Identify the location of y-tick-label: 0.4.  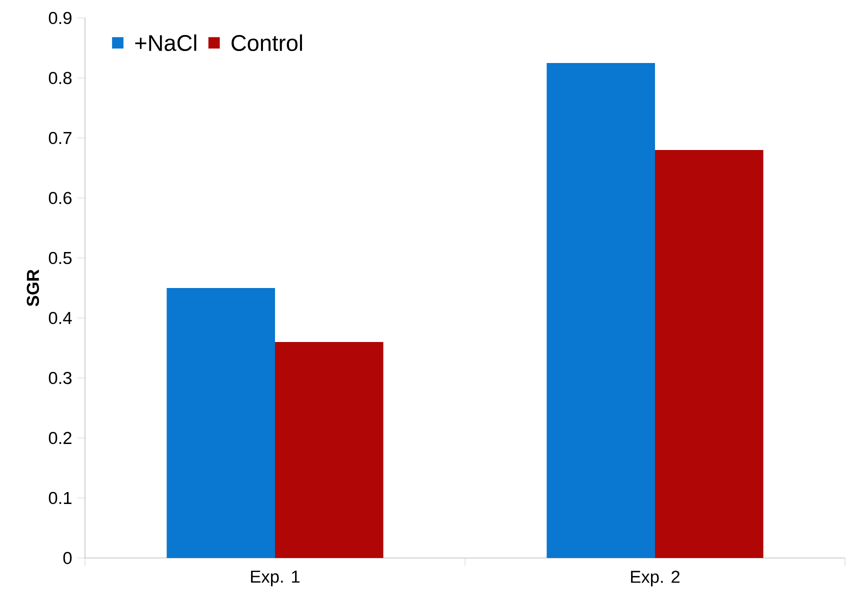
(60, 318).